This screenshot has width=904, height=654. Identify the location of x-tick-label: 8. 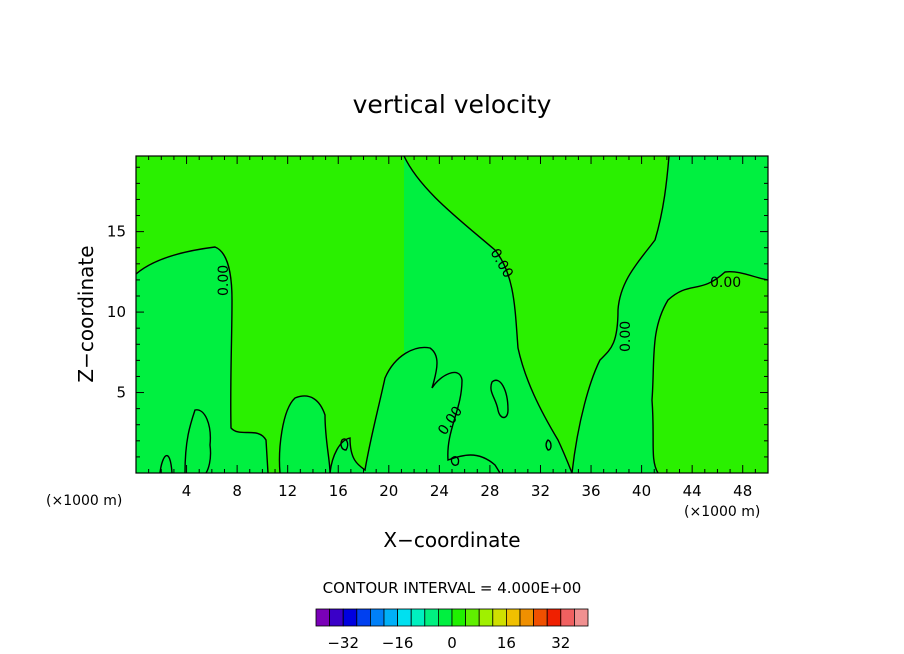
(237, 491).